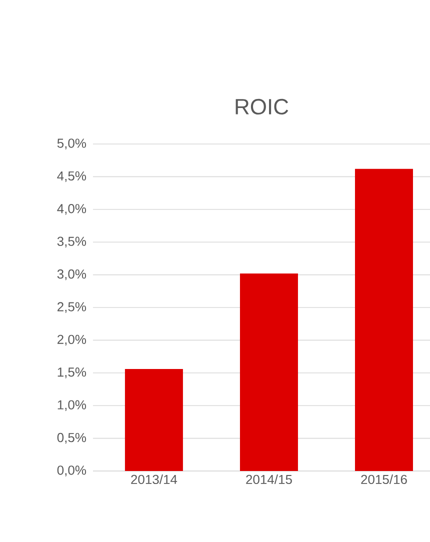  What do you see at coordinates (262, 106) in the screenshot?
I see `chart-title: ROIC` at bounding box center [262, 106].